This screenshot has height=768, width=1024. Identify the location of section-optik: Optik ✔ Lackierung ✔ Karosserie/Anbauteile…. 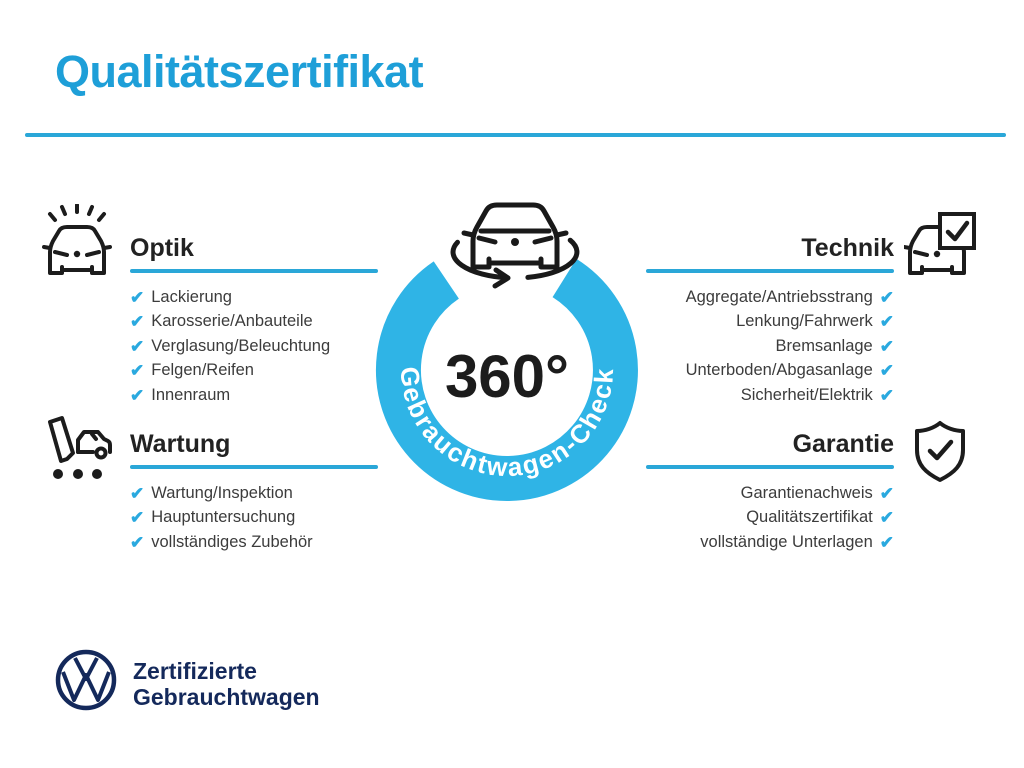
(254, 321).